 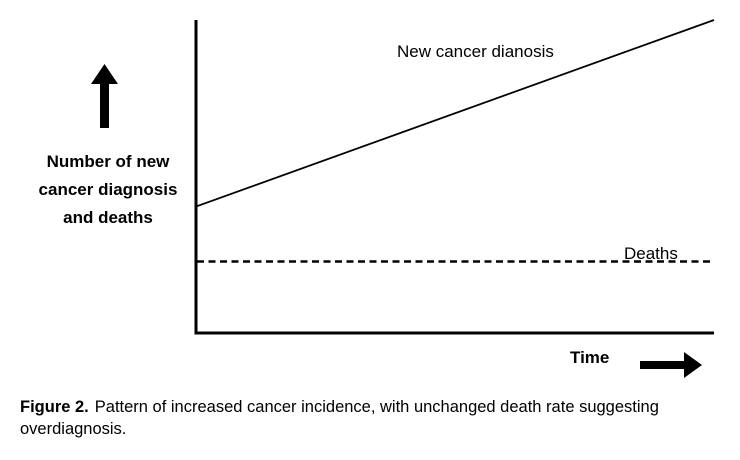 I want to click on y-axis-arrow-icon, so click(x=104, y=96).